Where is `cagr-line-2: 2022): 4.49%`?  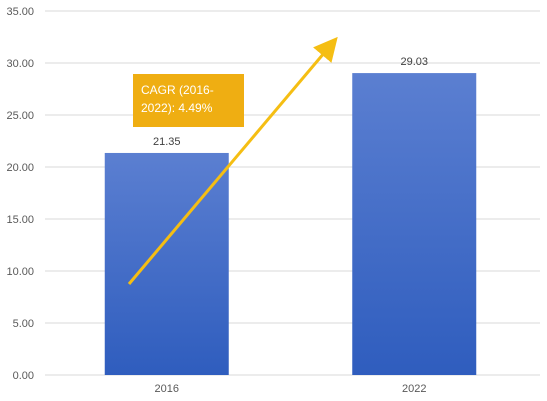
cagr-line-2: 2022): 4.49% is located at coordinates (177, 108).